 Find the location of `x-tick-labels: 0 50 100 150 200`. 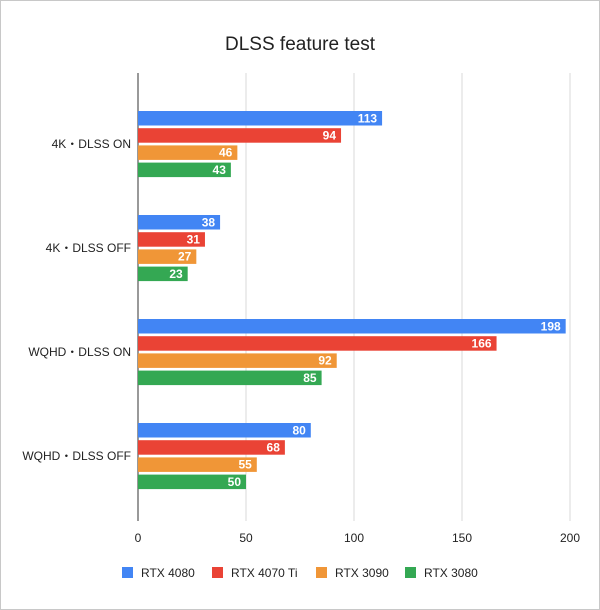

x-tick-labels: 0 50 100 150 200 is located at coordinates (358, 538).